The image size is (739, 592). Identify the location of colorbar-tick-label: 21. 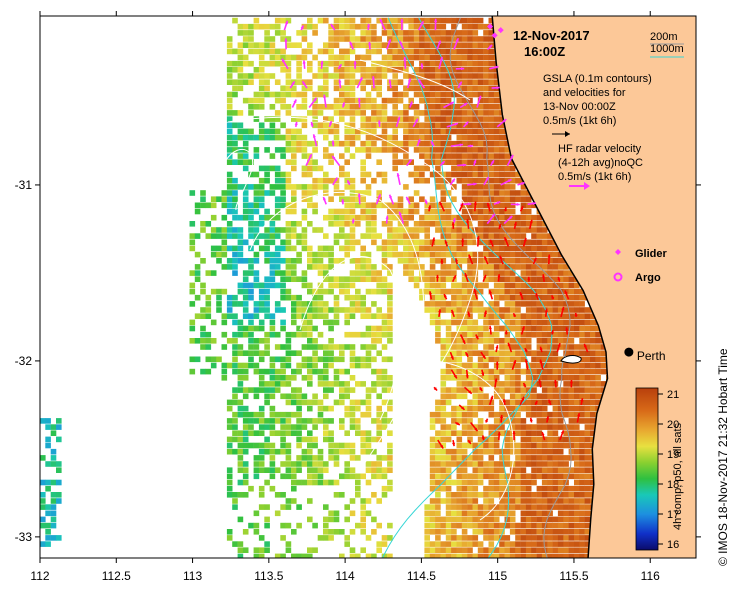
(673, 395).